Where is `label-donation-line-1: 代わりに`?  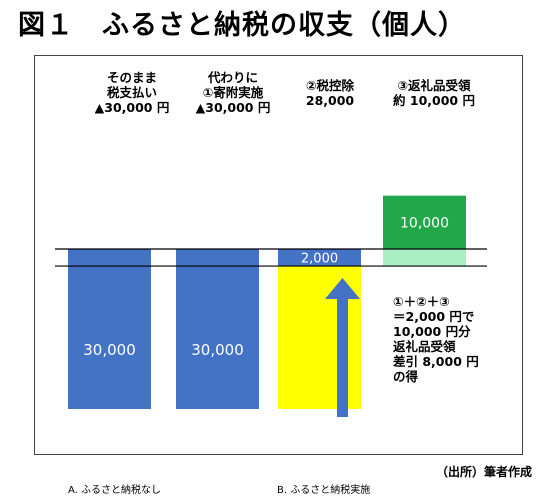 label-donation-line-1: 代わりに is located at coordinates (232, 77).